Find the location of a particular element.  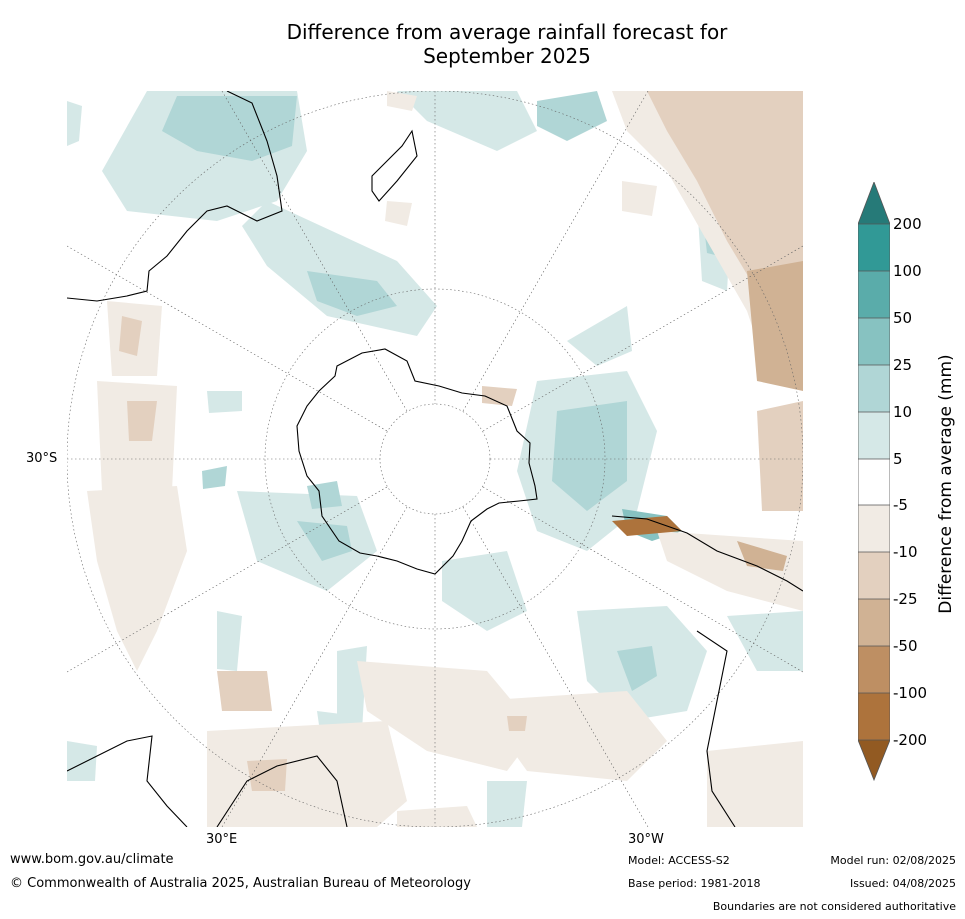

south-america-coast is located at coordinates (707, 671).